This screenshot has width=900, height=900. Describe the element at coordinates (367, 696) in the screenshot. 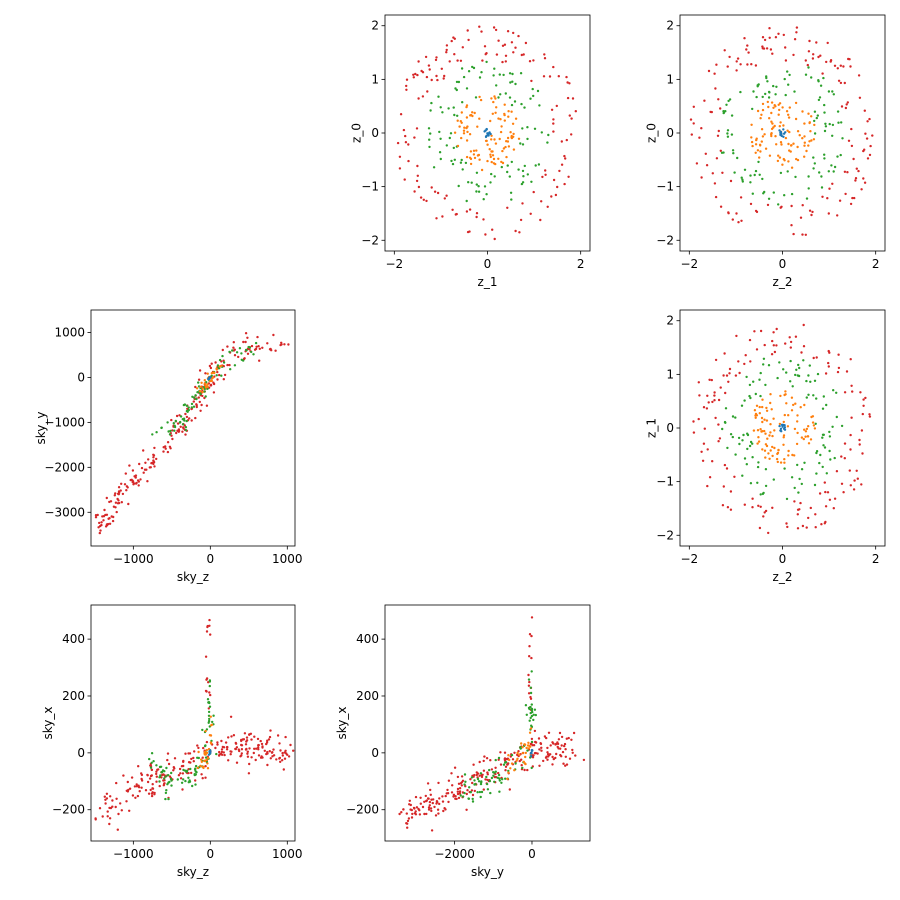

I see `y-tick-label: 200` at that location.